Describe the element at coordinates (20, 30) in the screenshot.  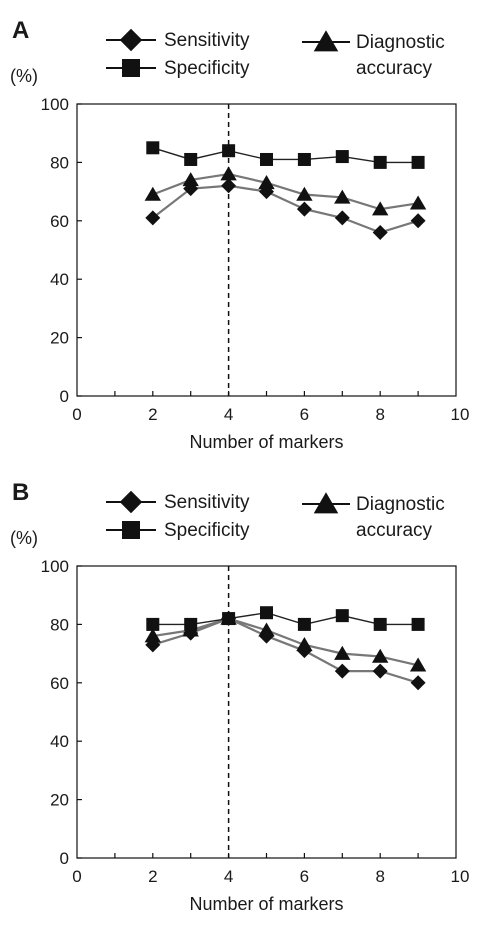
I see `panel-label: A` at that location.